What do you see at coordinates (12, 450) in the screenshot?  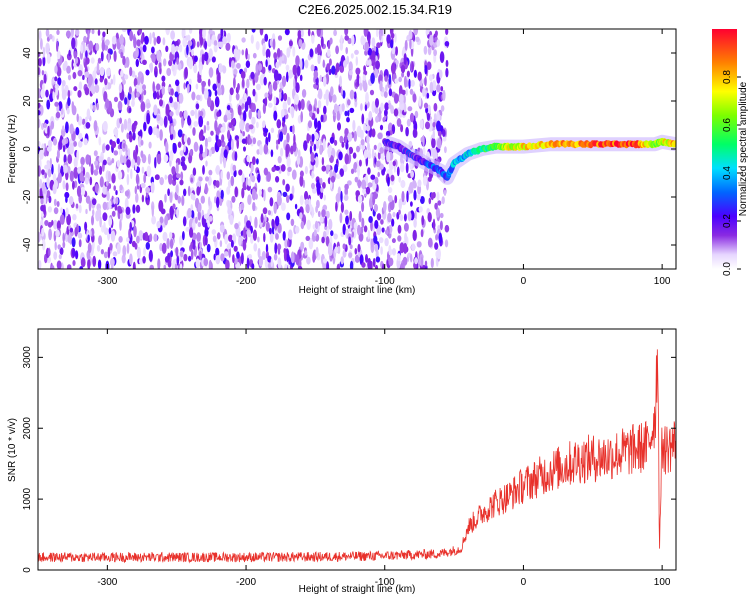 I see `snr-y-axis-title: SNR (10 * v/v)` at bounding box center [12, 450].